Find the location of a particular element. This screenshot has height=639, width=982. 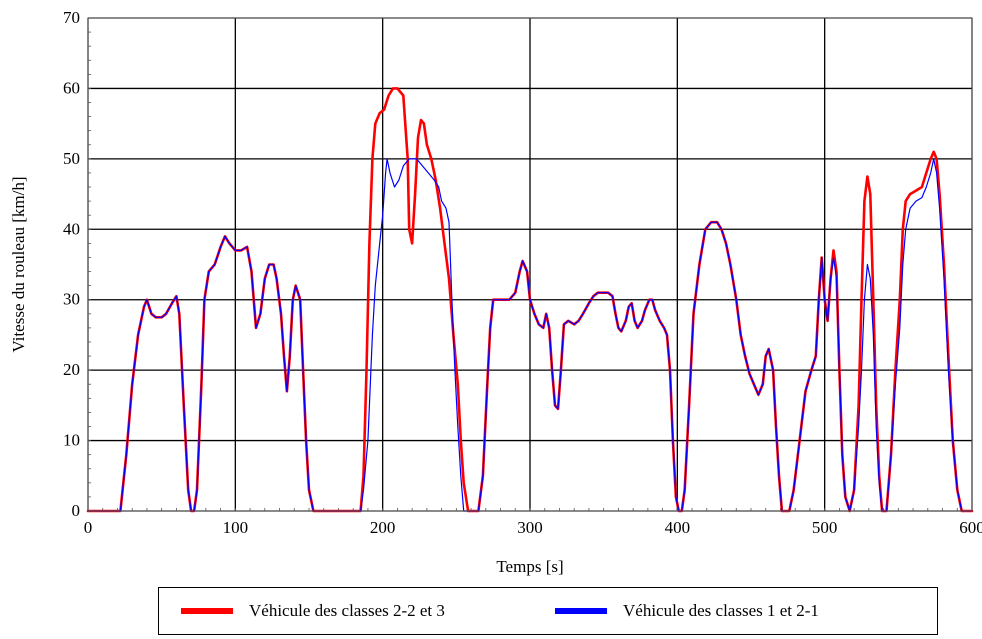

y-tick-label: 50 is located at coordinates (71, 158).